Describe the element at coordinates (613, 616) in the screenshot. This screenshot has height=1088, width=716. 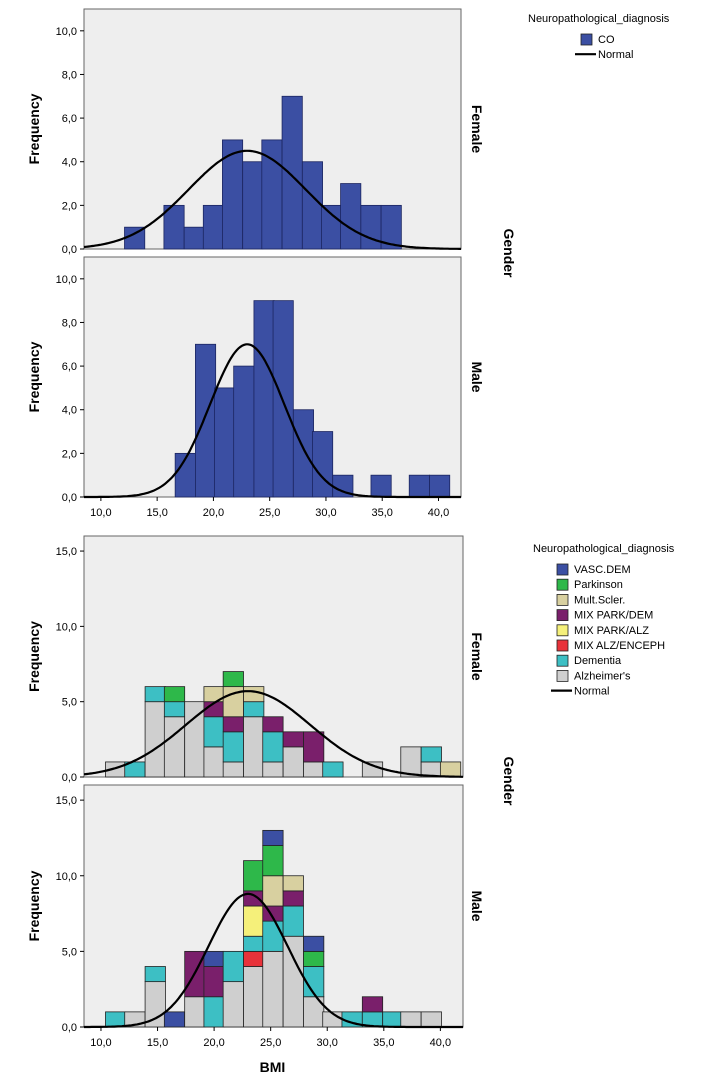
I see `legend-item-label: MIX PARK/DEM` at that location.